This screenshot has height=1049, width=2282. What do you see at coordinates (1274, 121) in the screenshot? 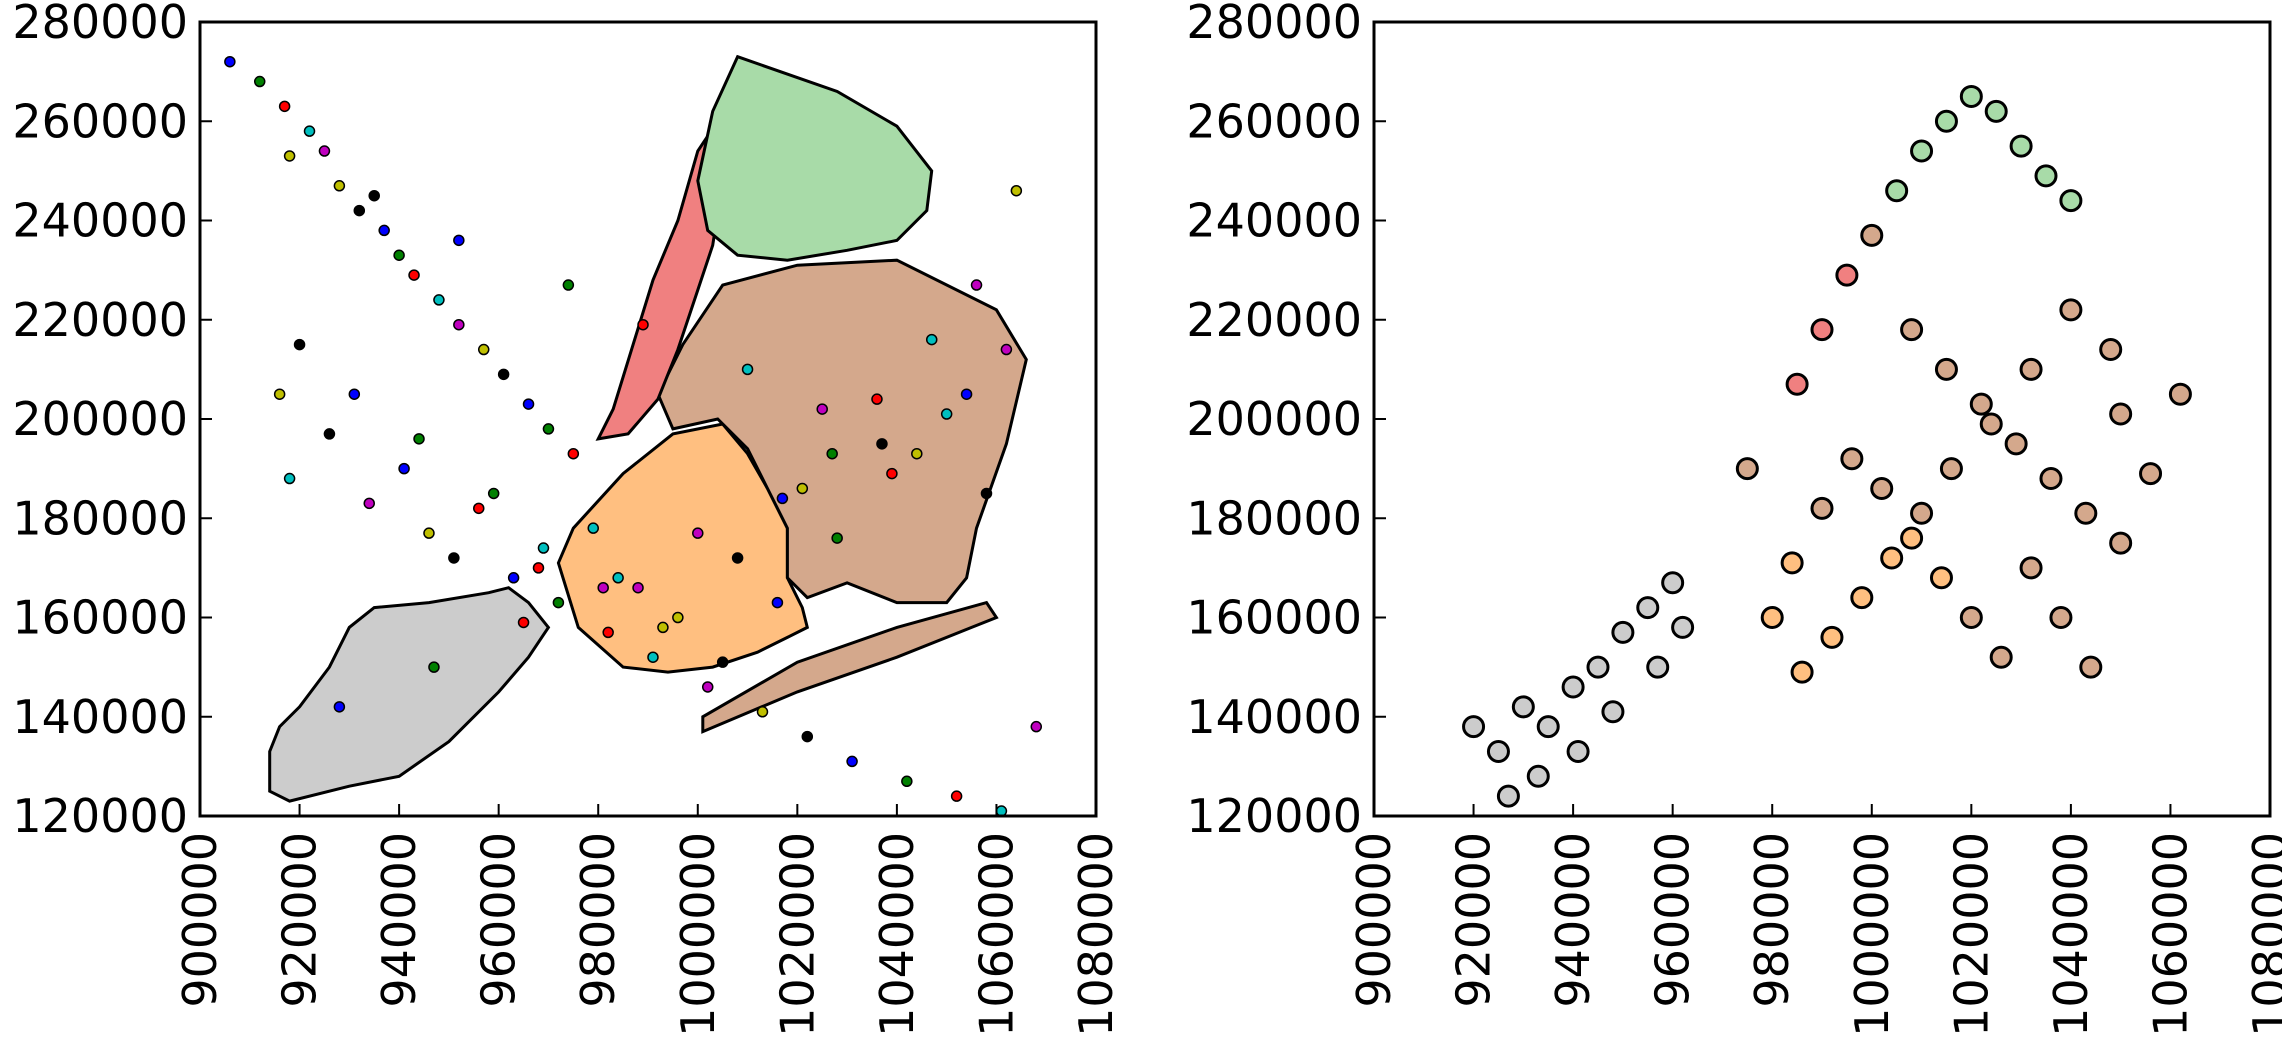
I see `right-y-tick-label: 260000` at bounding box center [1274, 121].